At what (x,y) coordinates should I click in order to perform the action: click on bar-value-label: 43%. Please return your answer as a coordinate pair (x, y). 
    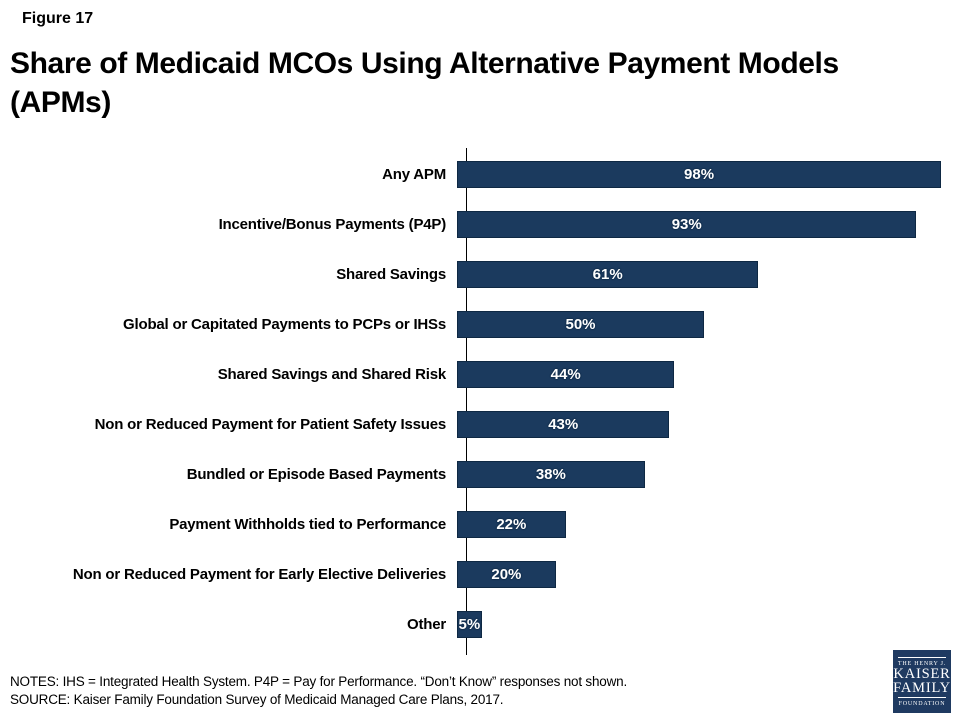
    Looking at the image, I should click on (563, 424).